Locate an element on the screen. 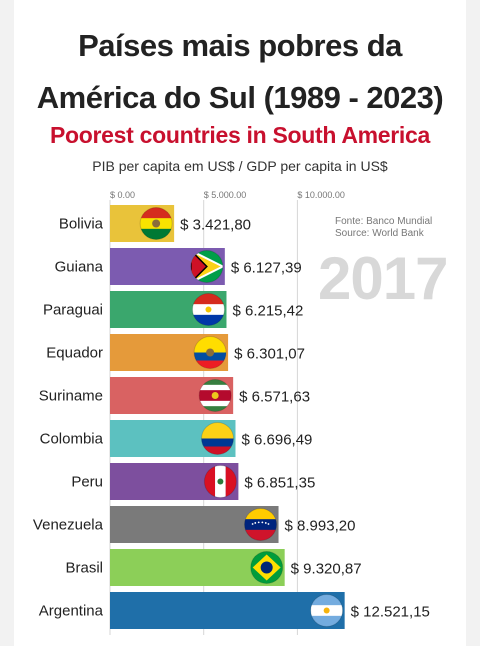 Image resolution: width=480 pixels, height=646 pixels. value-label: $ 6.851,35 is located at coordinates (279, 483).